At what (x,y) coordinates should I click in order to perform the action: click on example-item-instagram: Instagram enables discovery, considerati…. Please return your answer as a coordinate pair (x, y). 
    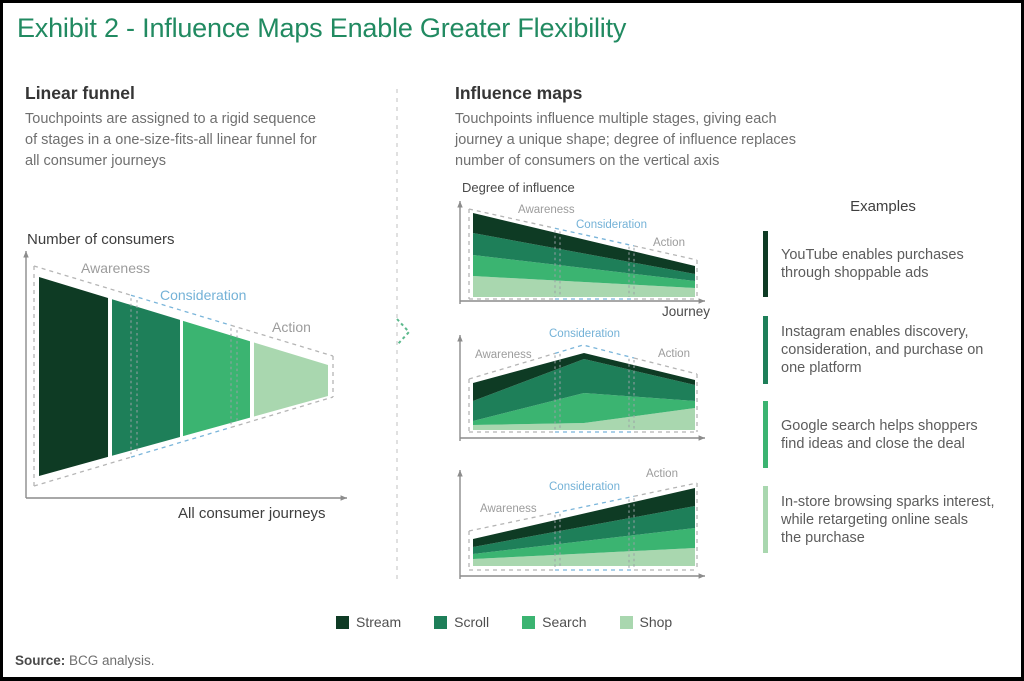
    Looking at the image, I should click on (892, 350).